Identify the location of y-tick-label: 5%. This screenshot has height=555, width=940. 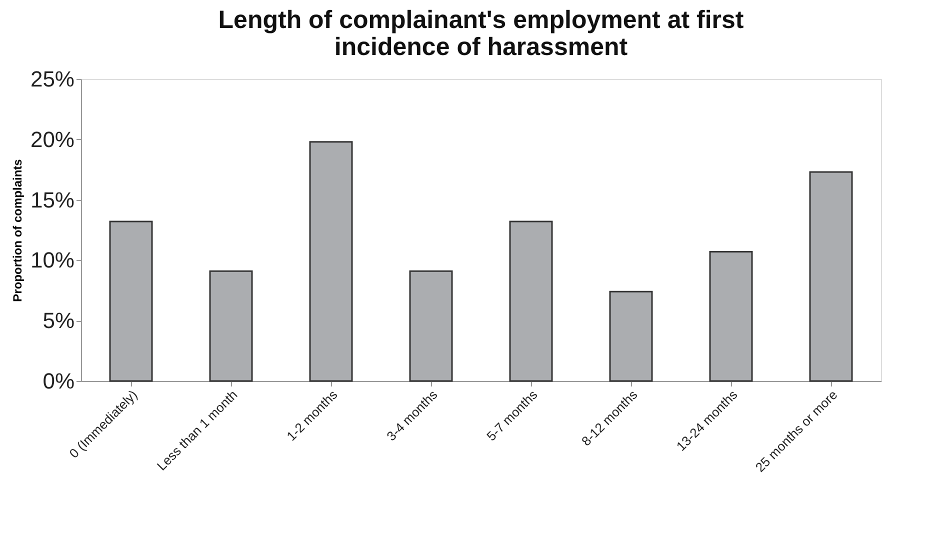
(58, 321).